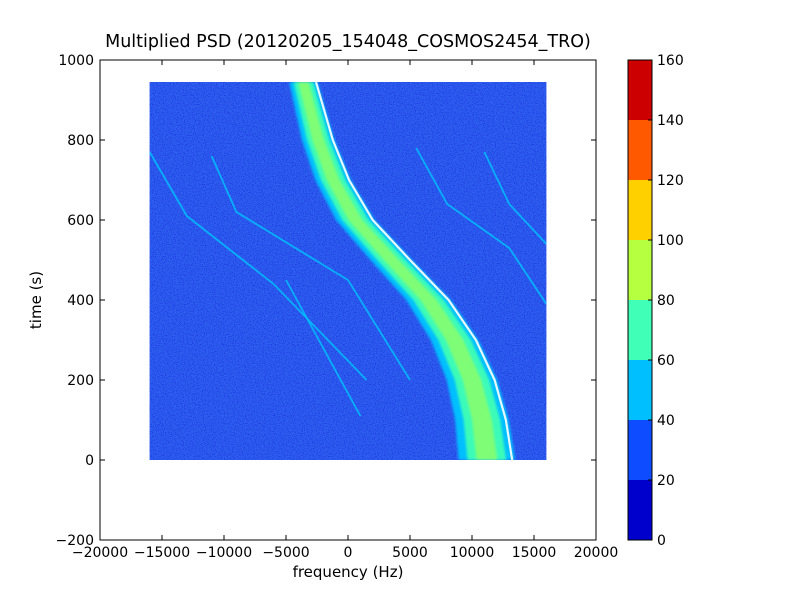 This screenshot has height=604, width=800. Describe the element at coordinates (410, 553) in the screenshot. I see `x-tick-label: 5000` at that location.